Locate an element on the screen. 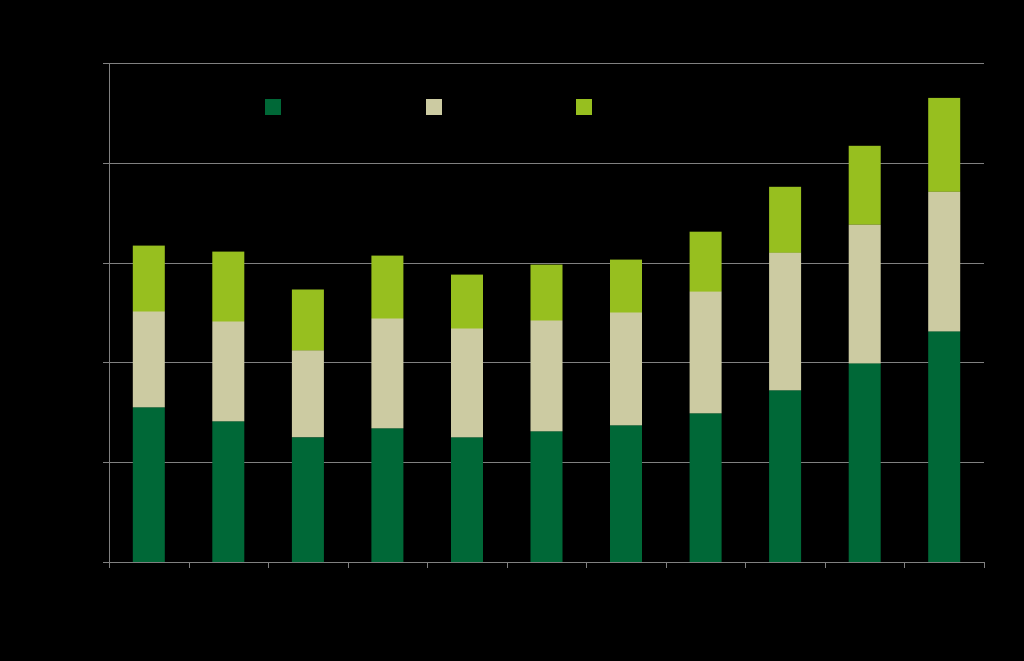 The width and height of the screenshot is (1024, 661). legend-swatch-series1 is located at coordinates (273, 107).